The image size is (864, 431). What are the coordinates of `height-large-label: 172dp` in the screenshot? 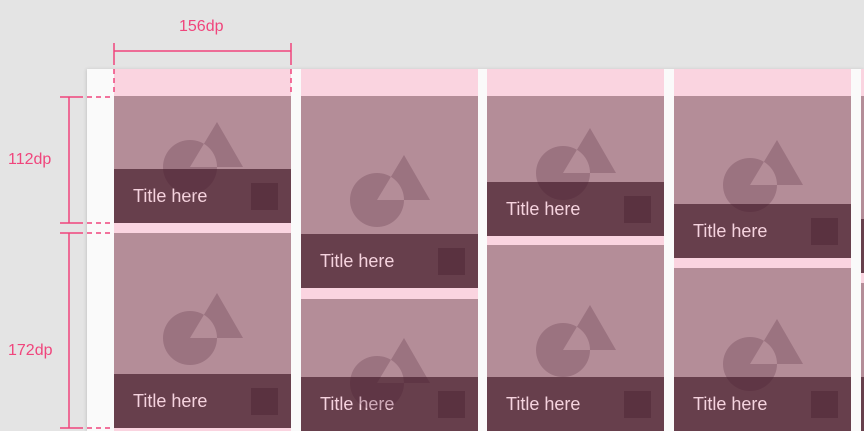 It's located at (30, 350).